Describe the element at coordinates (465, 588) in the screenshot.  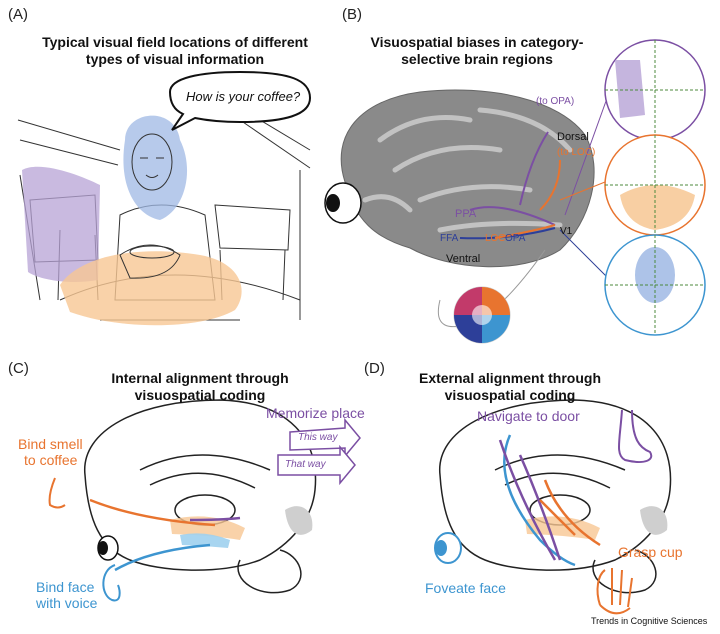
I see `foveate-face-label: Foveate face` at that location.